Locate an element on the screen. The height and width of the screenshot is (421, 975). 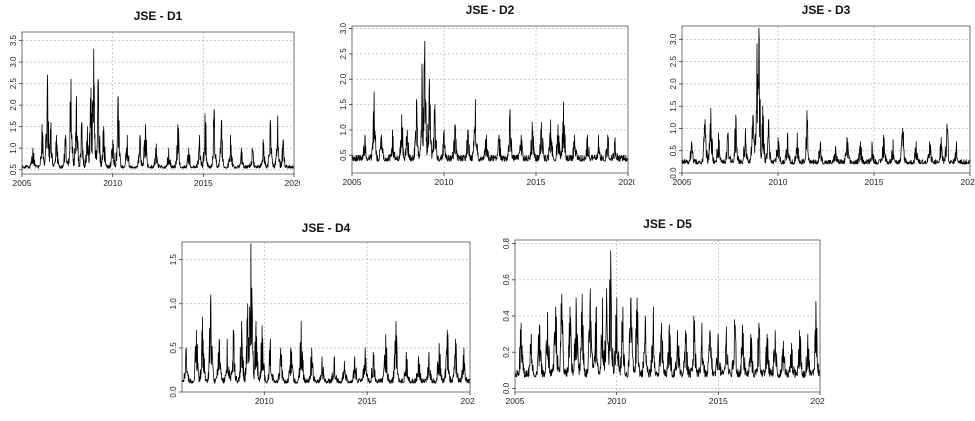
y-tick-label: 0.2 is located at coordinates (506, 352).